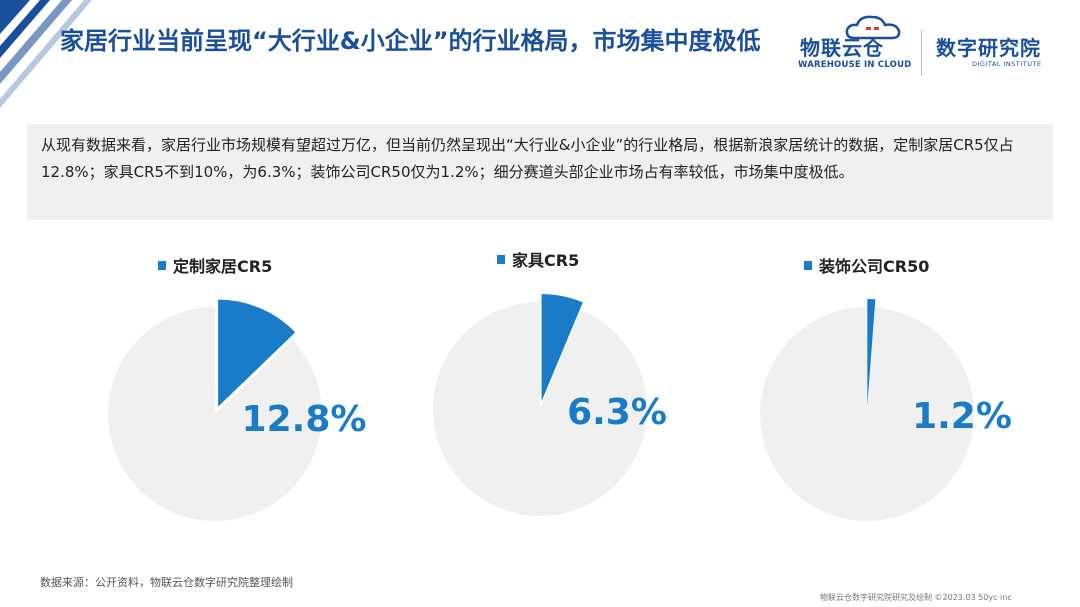  I want to click on logo-divider, so click(921, 53).